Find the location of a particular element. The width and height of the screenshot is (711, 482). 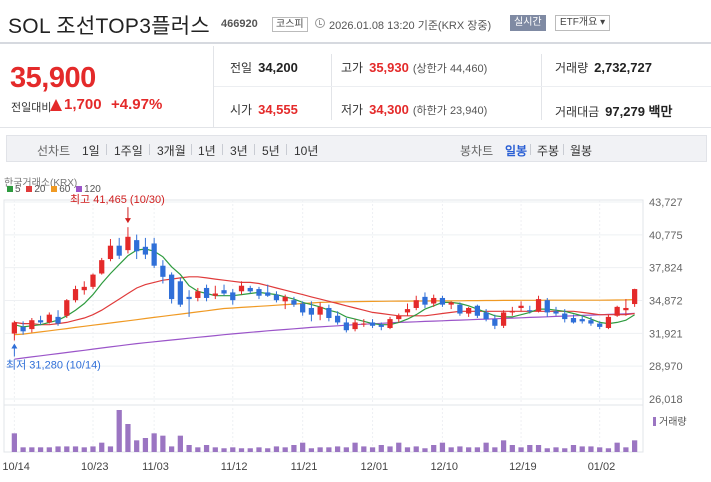

chart-source: 한국거래소(KRX) is located at coordinates (41, 183).